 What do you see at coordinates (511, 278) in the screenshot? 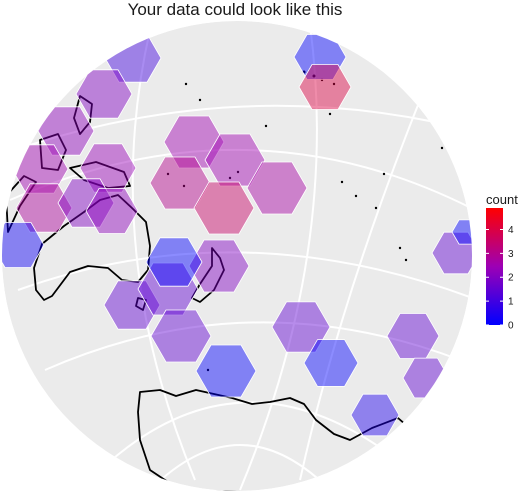
I see `legend-tick-label: 2` at bounding box center [511, 278].